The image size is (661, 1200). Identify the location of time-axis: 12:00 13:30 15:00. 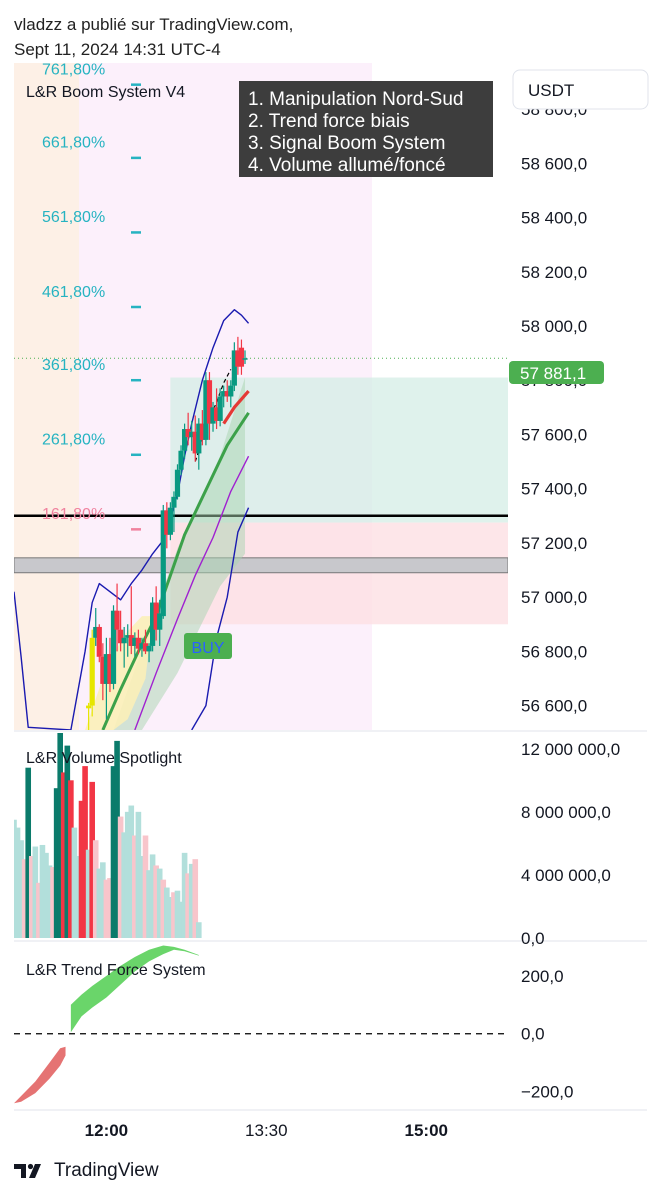
(266, 1130).